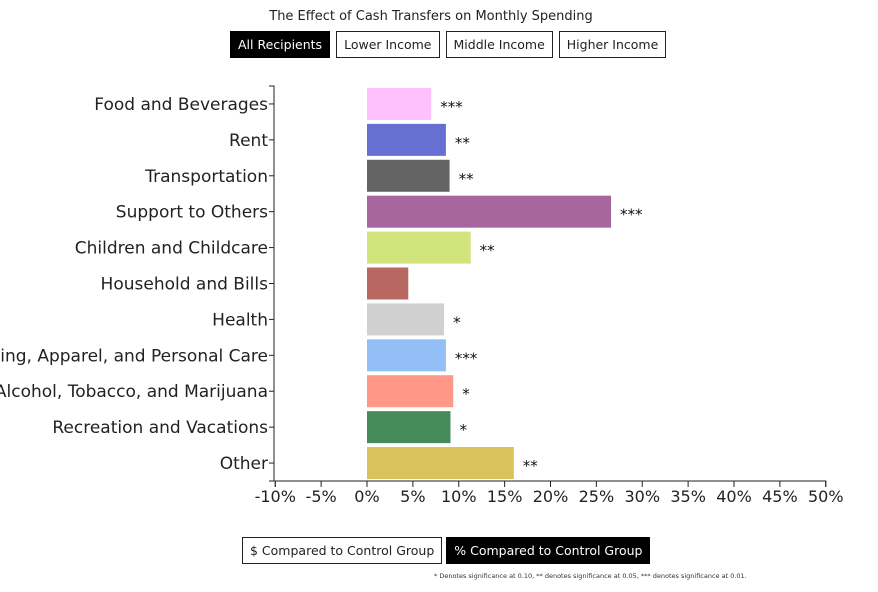  I want to click on x-tick-label: -5%, so click(321, 496).